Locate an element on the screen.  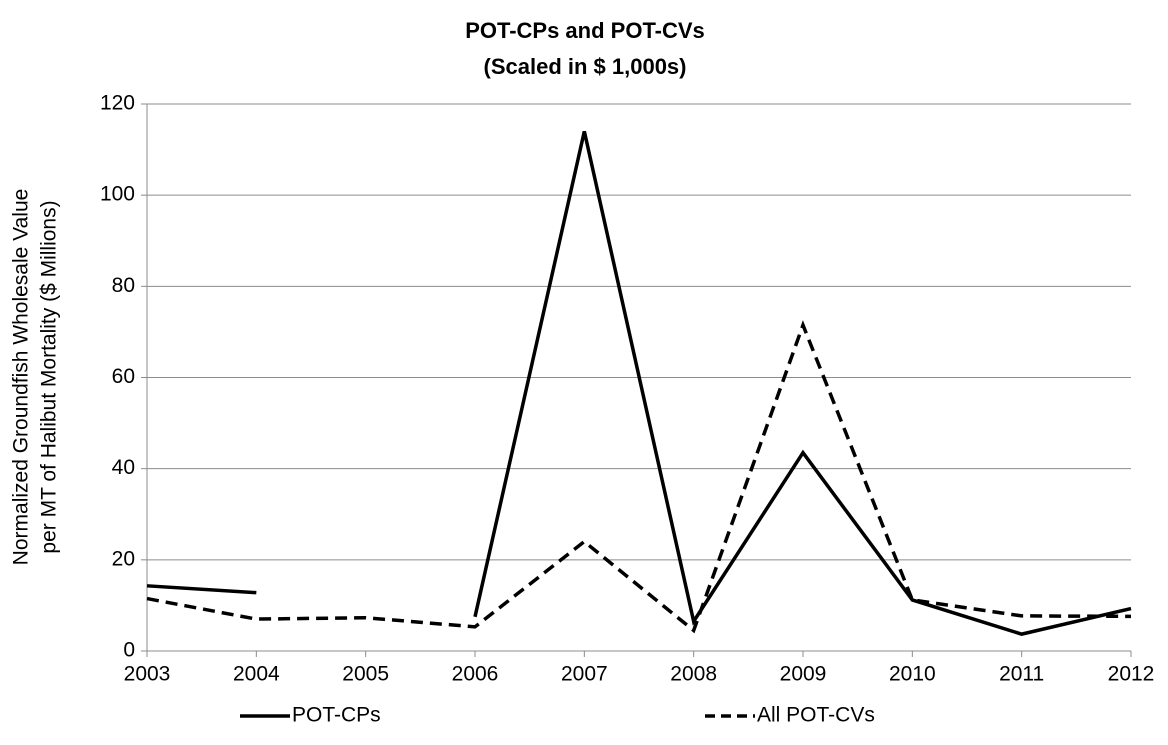
y-tick-label: 120 is located at coordinates (117, 103).